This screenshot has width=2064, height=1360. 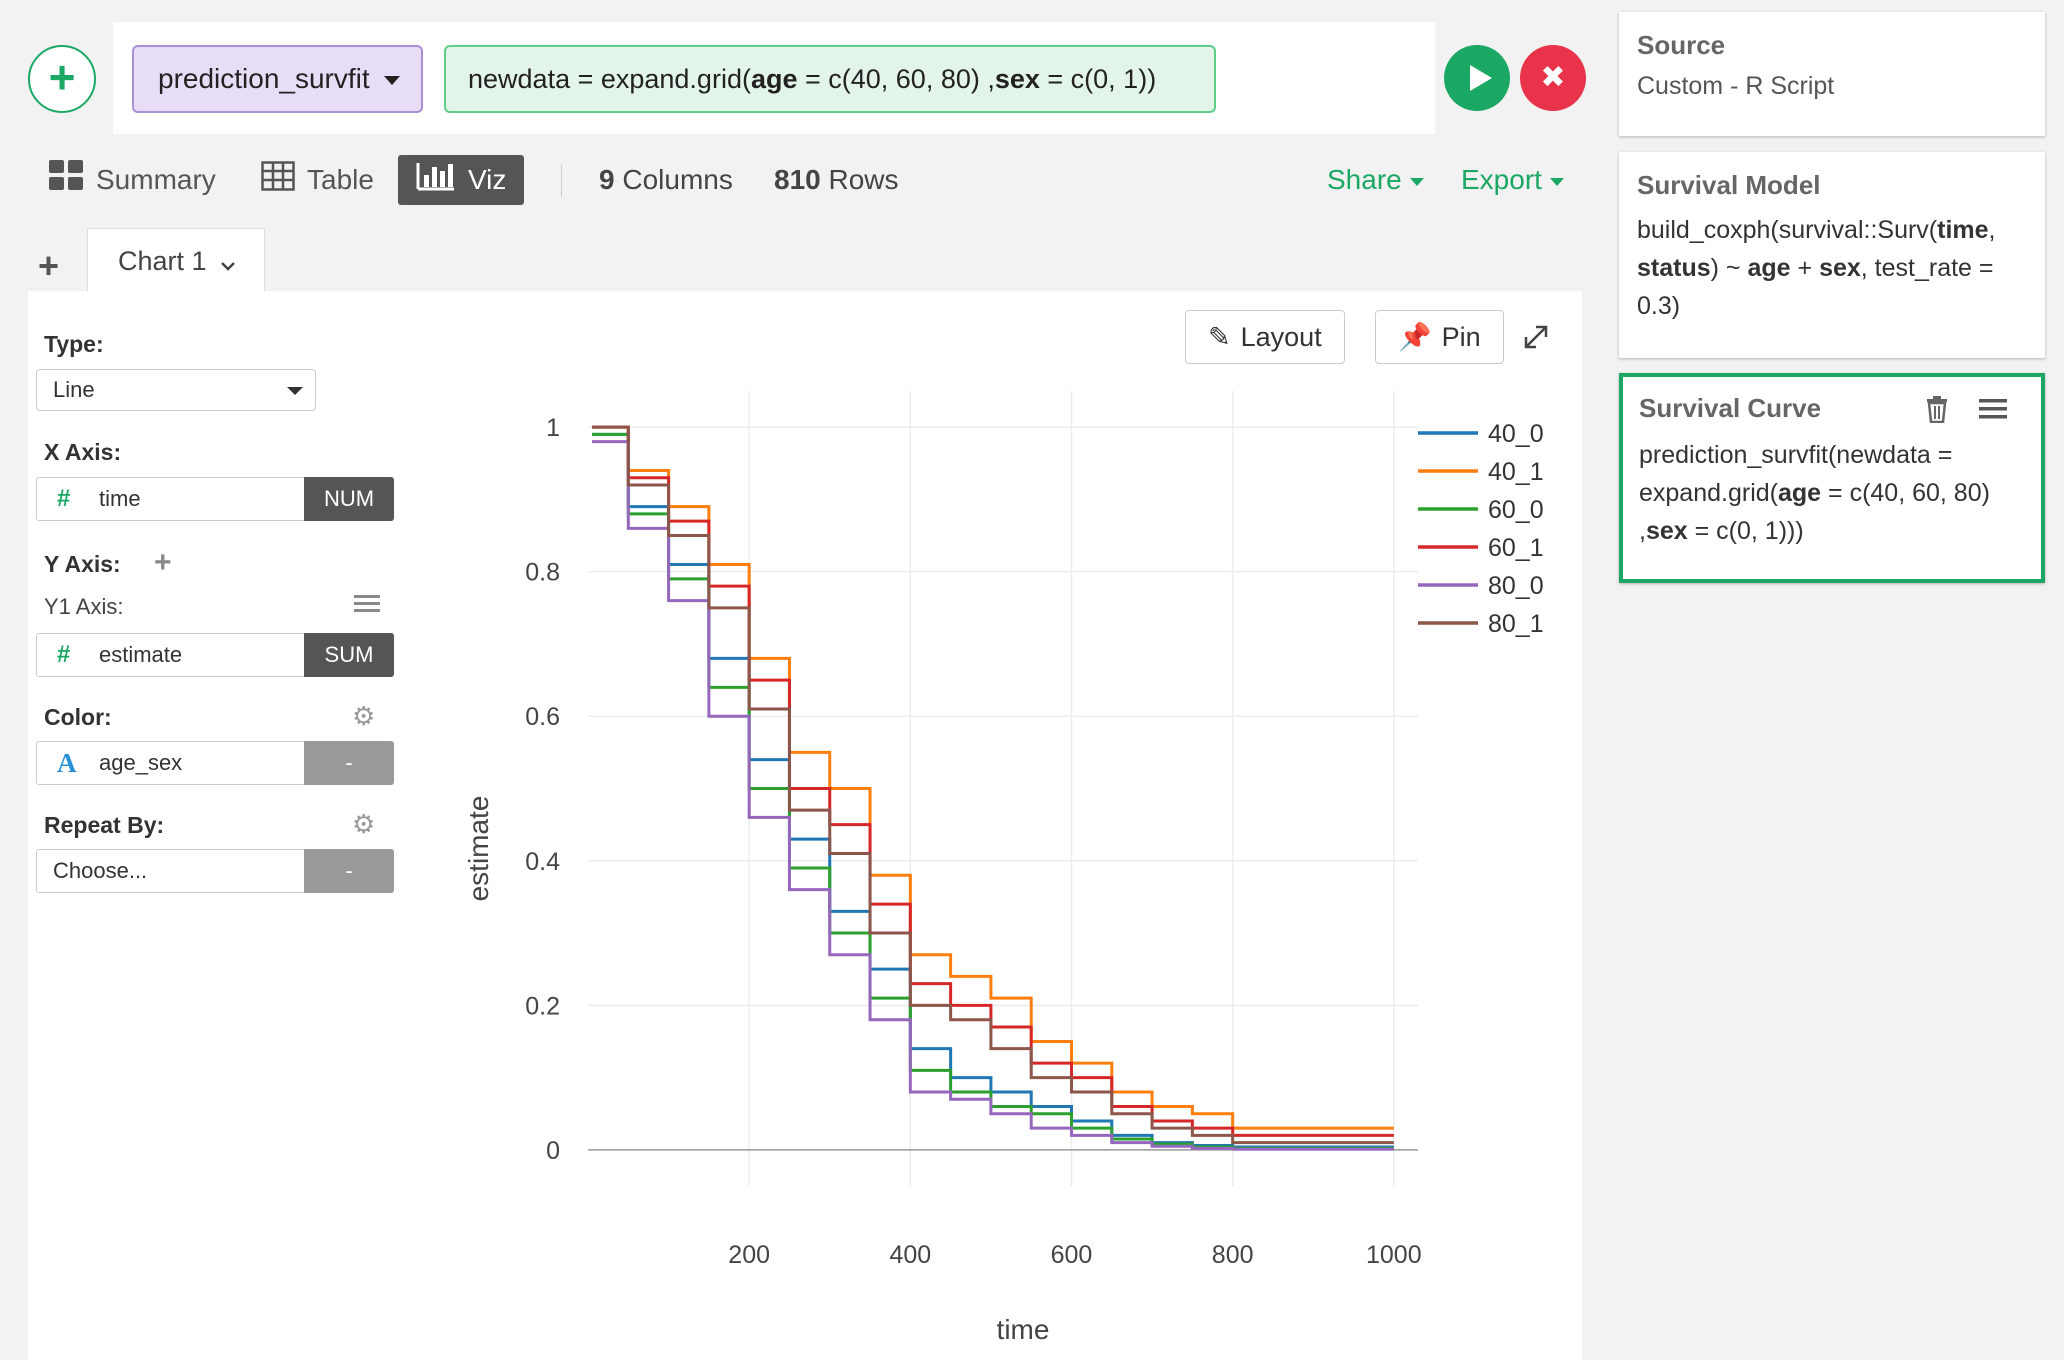 I want to click on curve-segment: = c(40, 60, 80) ,, so click(x=1814, y=512).